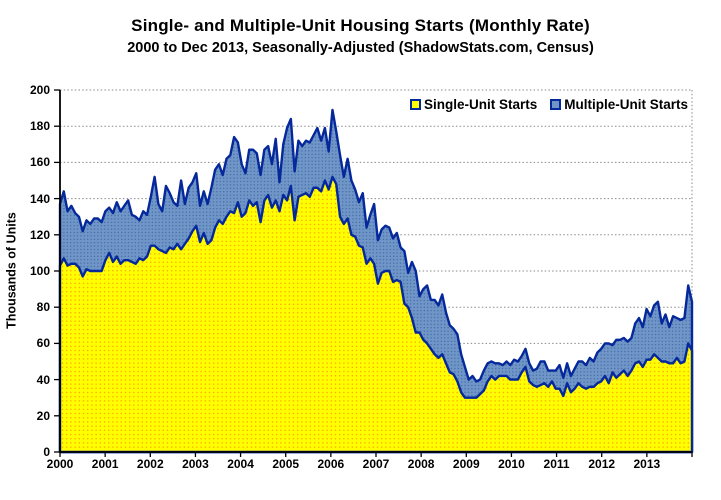 This screenshot has height=500, width=721. What do you see at coordinates (626, 104) in the screenshot?
I see `legend-label-multiple: Multiple-Unit Starts` at bounding box center [626, 104].